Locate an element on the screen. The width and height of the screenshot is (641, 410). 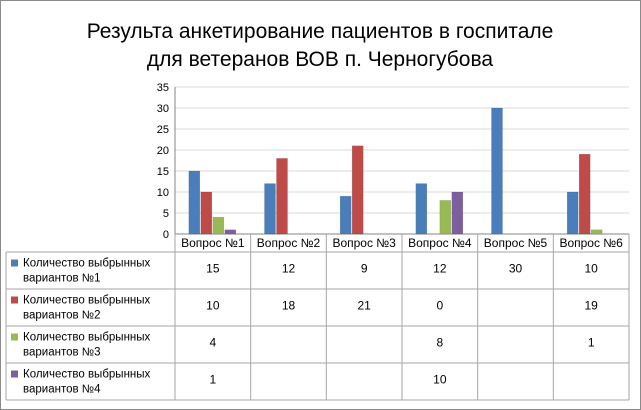
data-label-s3-1: 4 is located at coordinates (212, 343).